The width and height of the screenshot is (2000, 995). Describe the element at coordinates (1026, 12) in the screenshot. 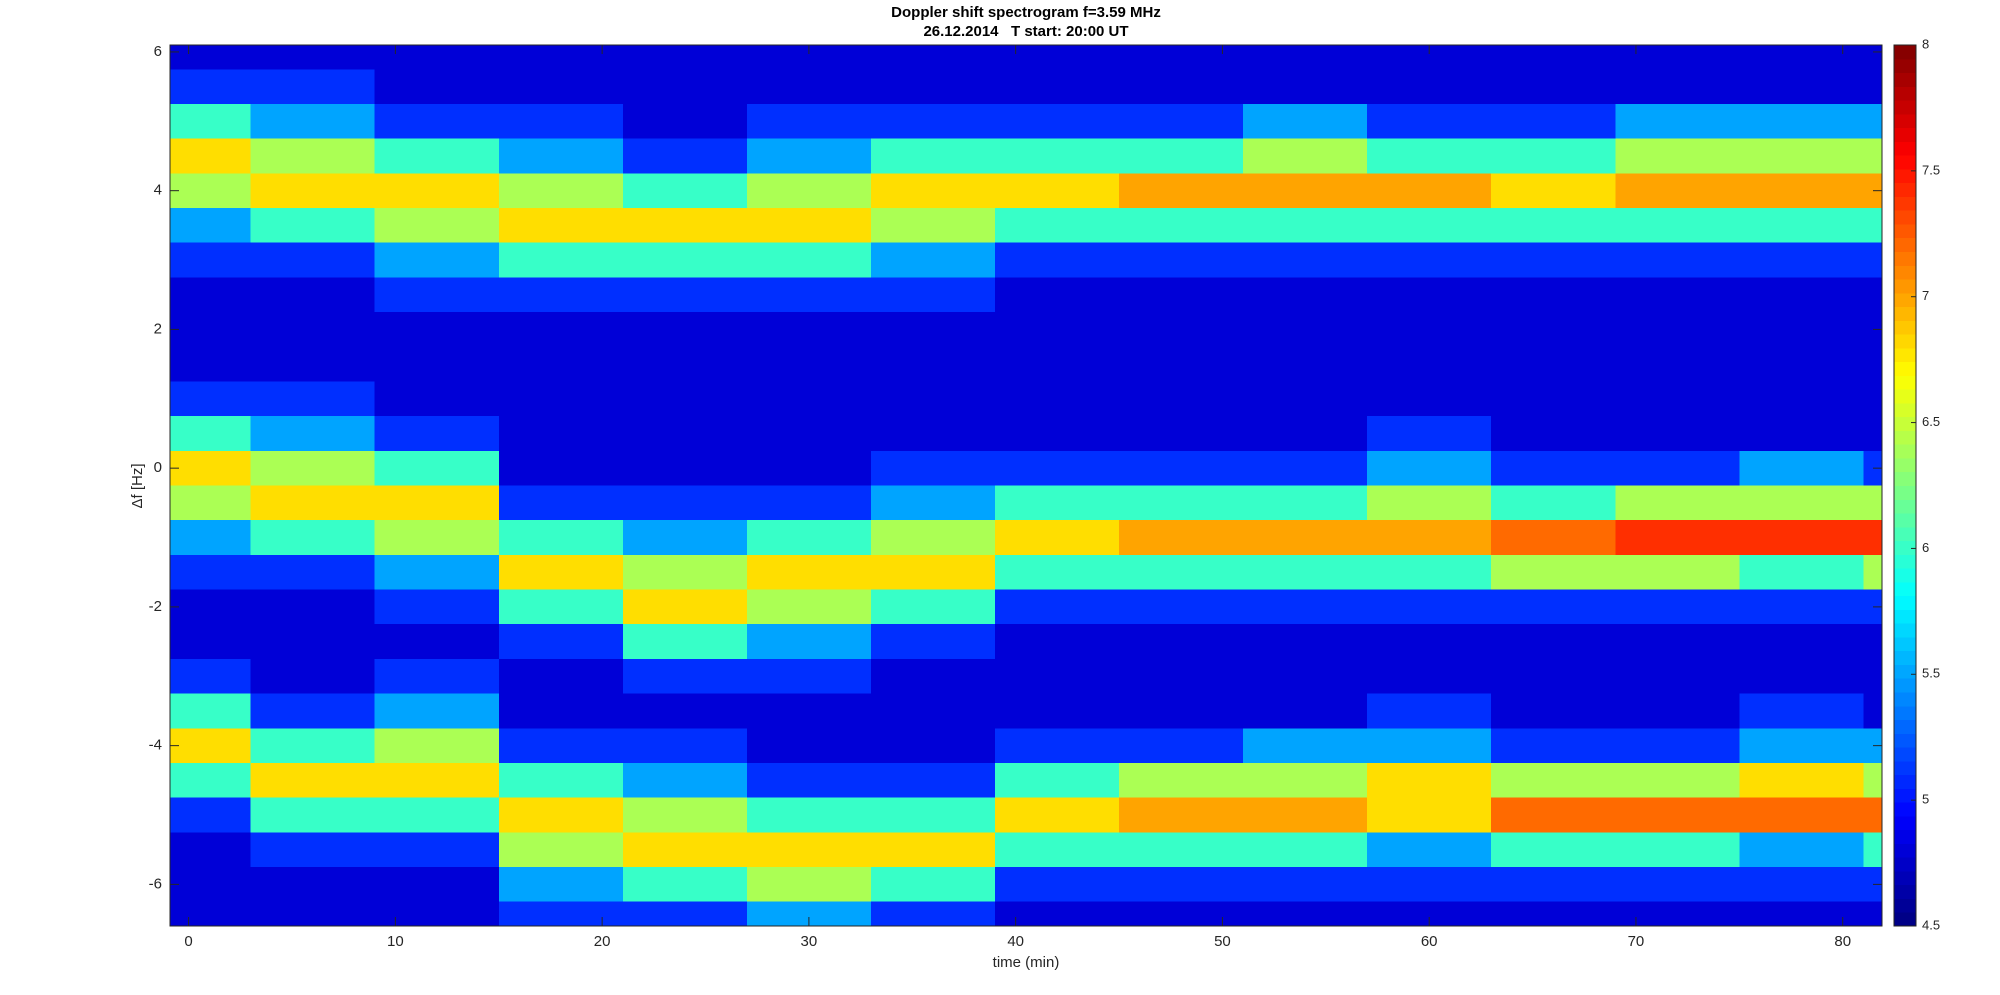

I see `chart-title: Doppler shift spectrogram f=3.59 MHz` at that location.